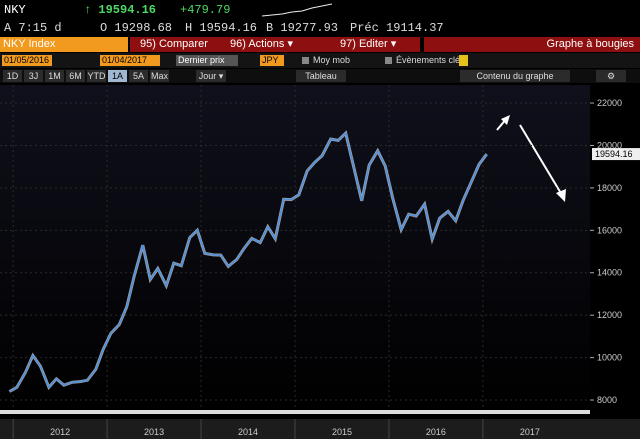 This screenshot has height=439, width=640. What do you see at coordinates (320, 429) in the screenshot?
I see `x-axis-band` at bounding box center [320, 429].